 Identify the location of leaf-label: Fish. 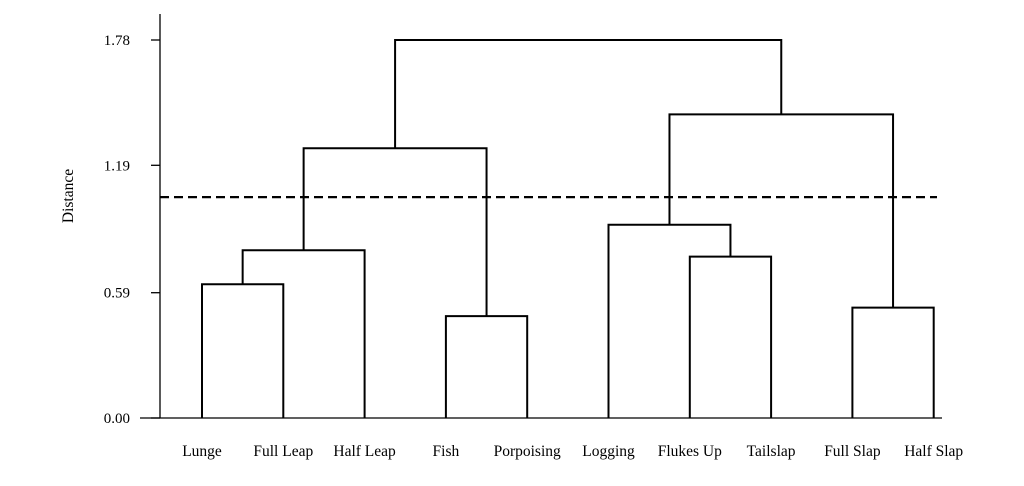
(446, 451).